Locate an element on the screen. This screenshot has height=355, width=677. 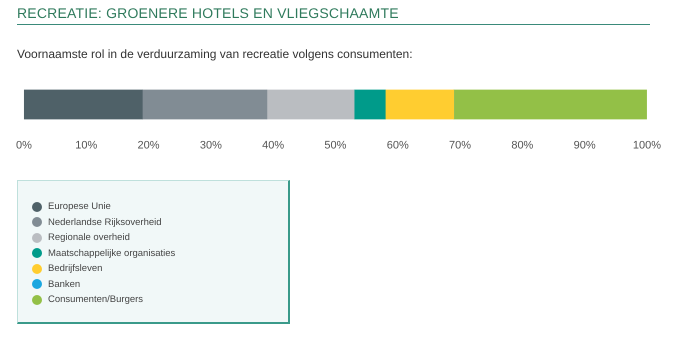
x-tick-label: 10% is located at coordinates (86, 146).